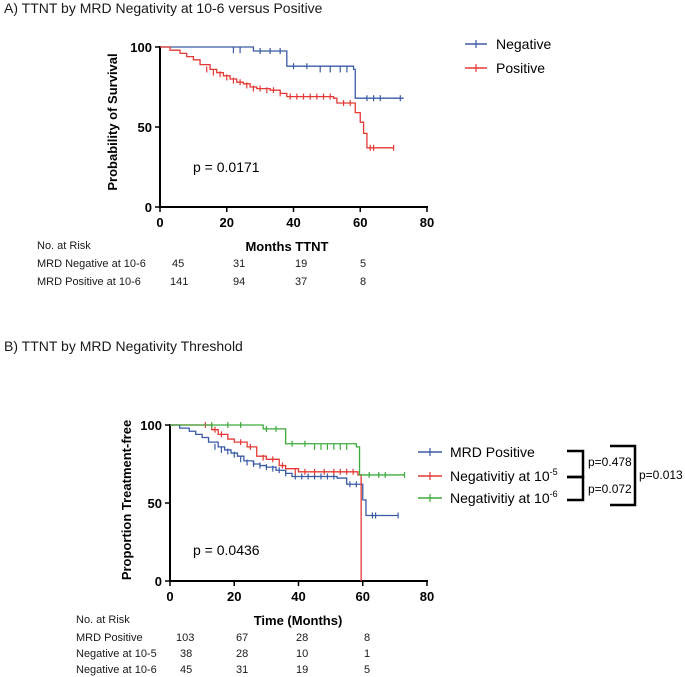 The height and width of the screenshot is (677, 685). What do you see at coordinates (242, 670) in the screenshot?
I see `panel-b-risk-value: 31` at bounding box center [242, 670].